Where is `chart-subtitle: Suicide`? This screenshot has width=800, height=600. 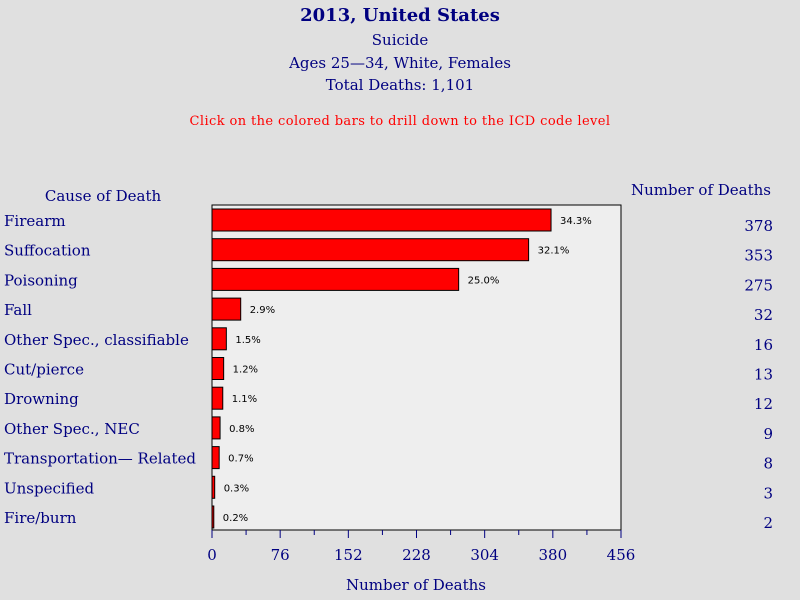
chart-subtitle: Suicide is located at coordinates (400, 40).